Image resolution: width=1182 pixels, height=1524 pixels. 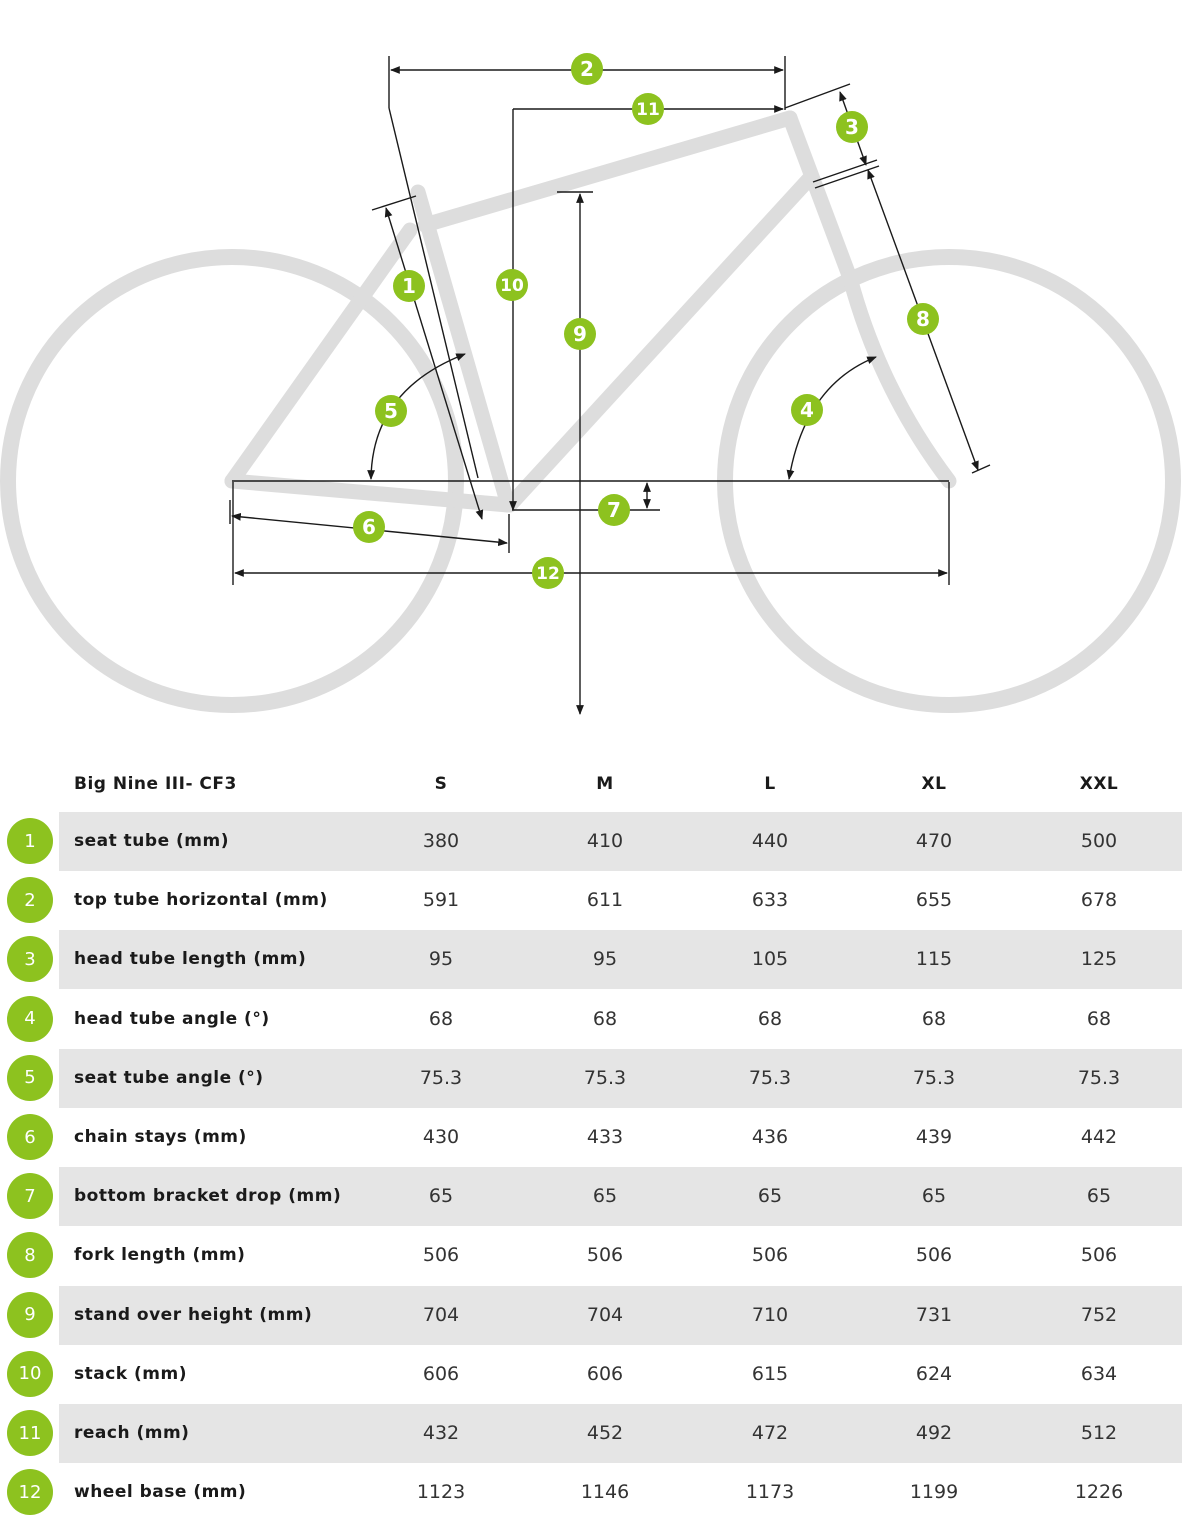 What do you see at coordinates (1099, 841) in the screenshot?
I see `cell-value-xxl: 500` at bounding box center [1099, 841].